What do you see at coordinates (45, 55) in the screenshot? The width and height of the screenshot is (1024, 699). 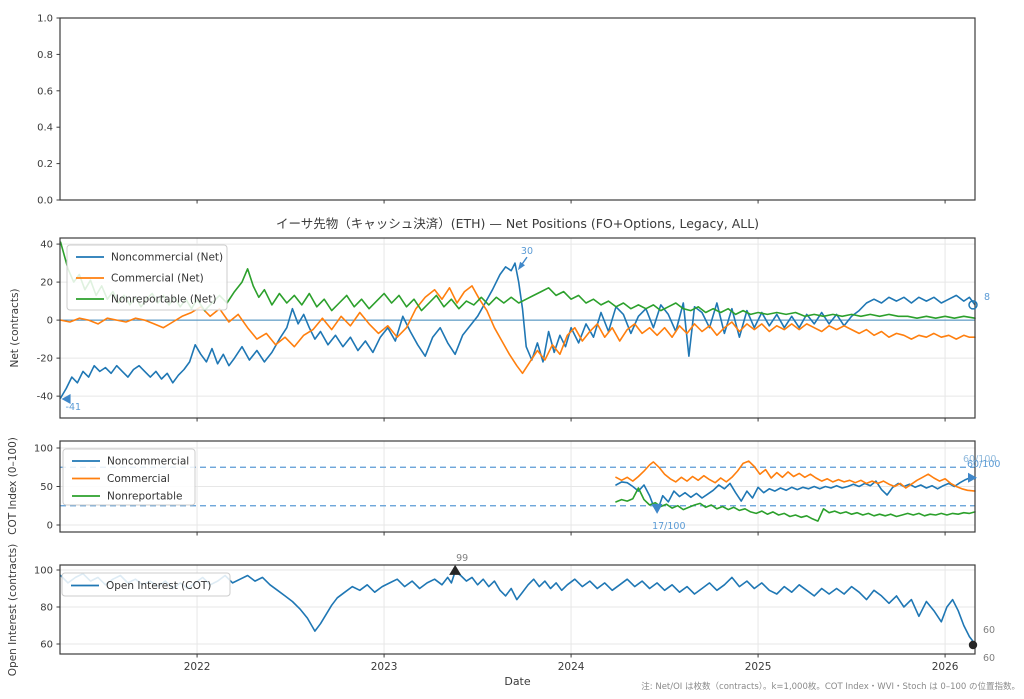 I see `y-tick-label: 0.8` at bounding box center [45, 55].